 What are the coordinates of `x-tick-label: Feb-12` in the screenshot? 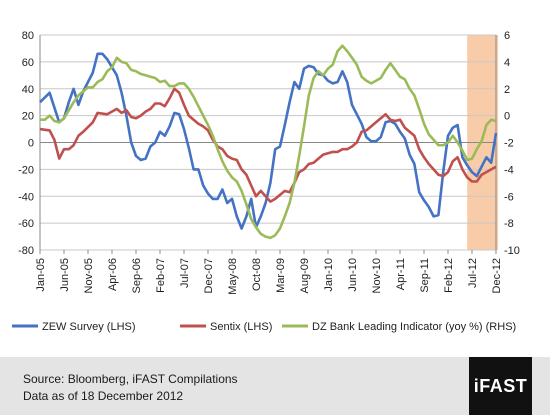 It's located at (449, 275).